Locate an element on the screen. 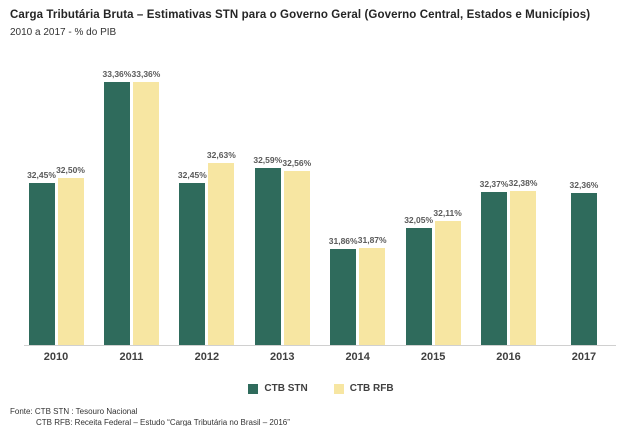 Image resolution: width=642 pixels, height=426 pixels. bar-ctb-stn-2016: 32,37% is located at coordinates (494, 262).